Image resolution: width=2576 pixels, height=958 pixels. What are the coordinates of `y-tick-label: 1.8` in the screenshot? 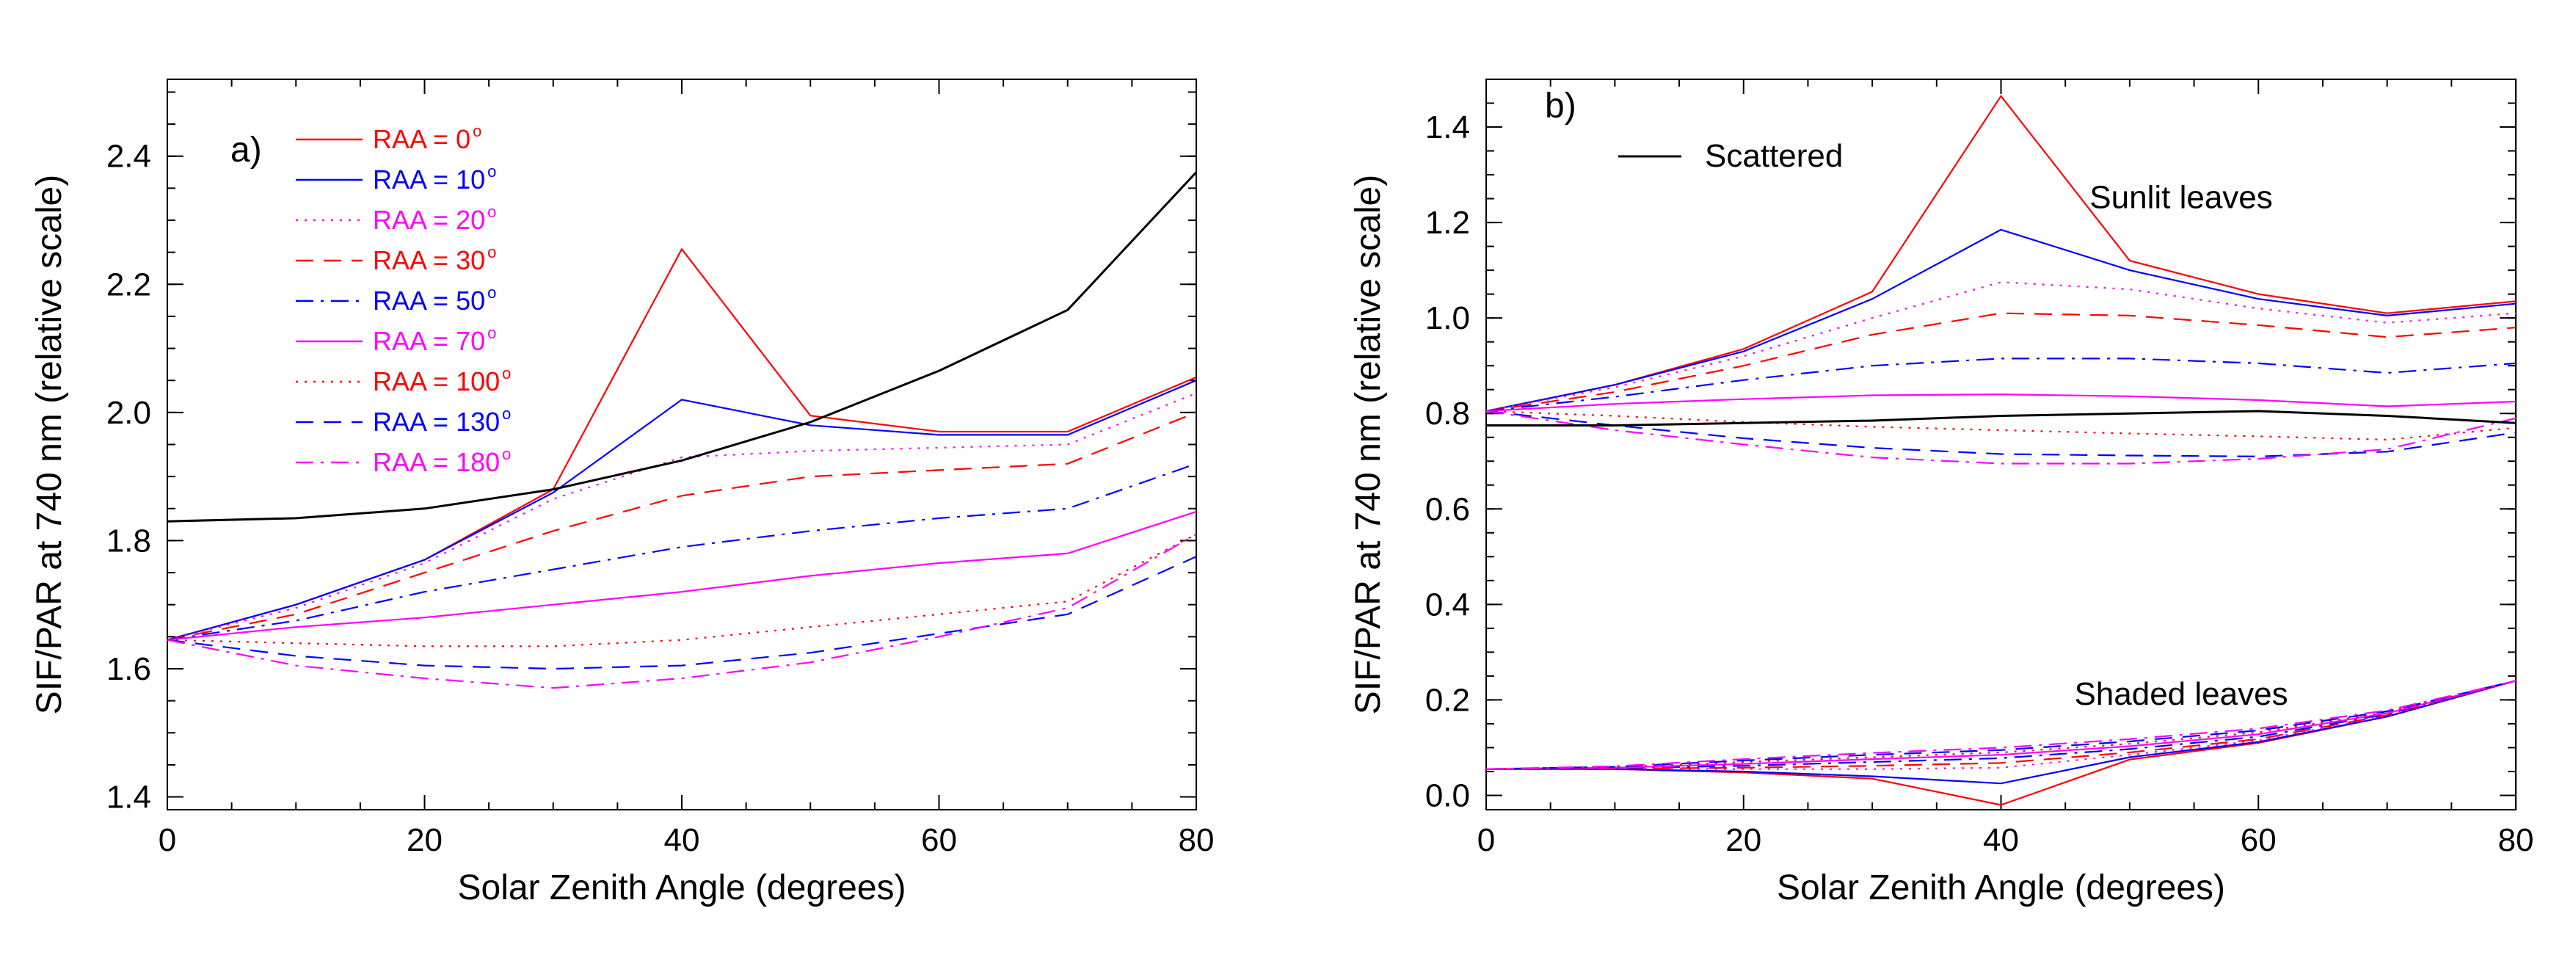 It's located at (128, 541).